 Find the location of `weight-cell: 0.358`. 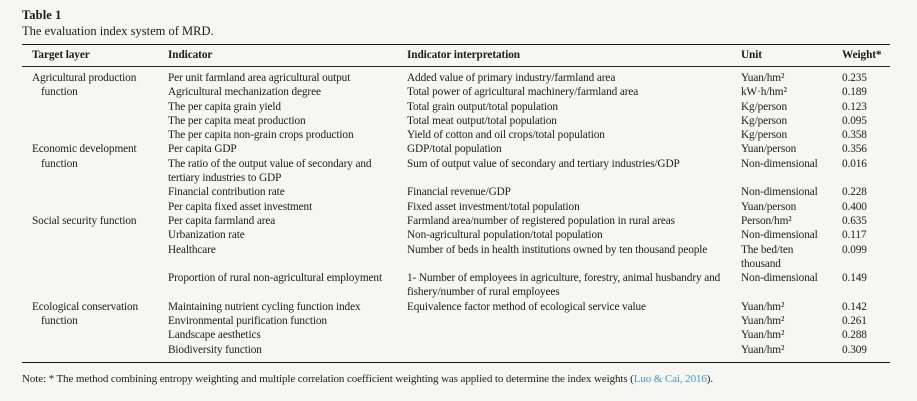

weight-cell: 0.358 is located at coordinates (854, 135).